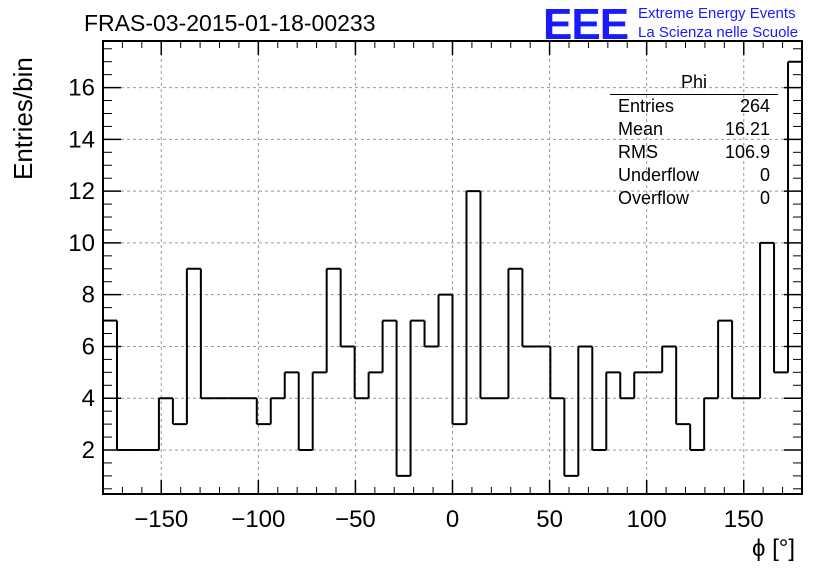  Describe the element at coordinates (659, 175) in the screenshot. I see `stats-label: Underflow` at that location.